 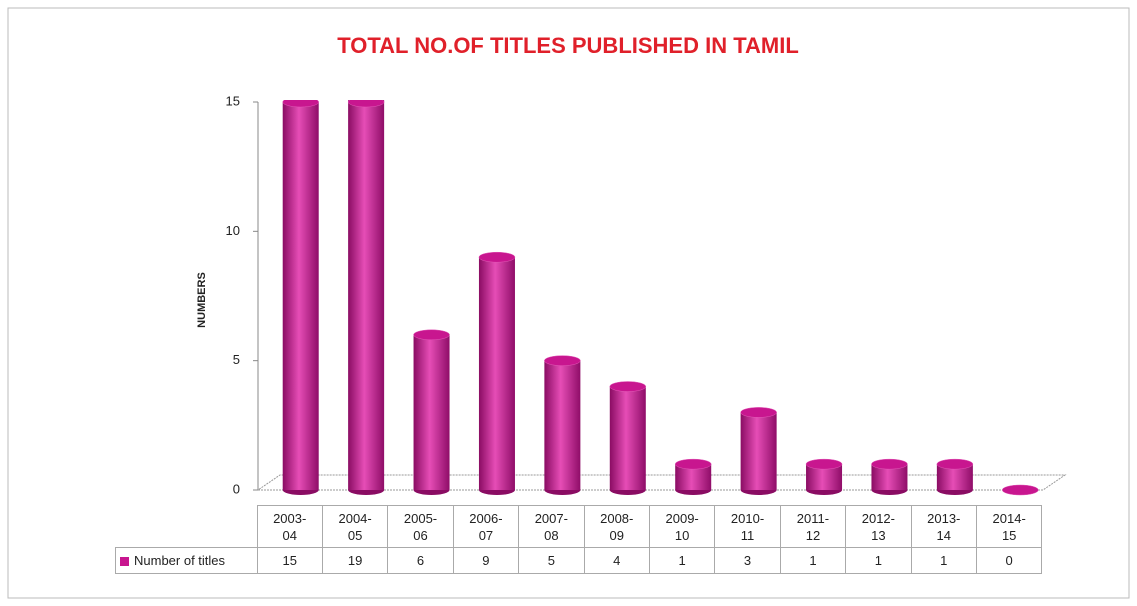 I want to click on category-cell: 2012-13, so click(x=878, y=526).